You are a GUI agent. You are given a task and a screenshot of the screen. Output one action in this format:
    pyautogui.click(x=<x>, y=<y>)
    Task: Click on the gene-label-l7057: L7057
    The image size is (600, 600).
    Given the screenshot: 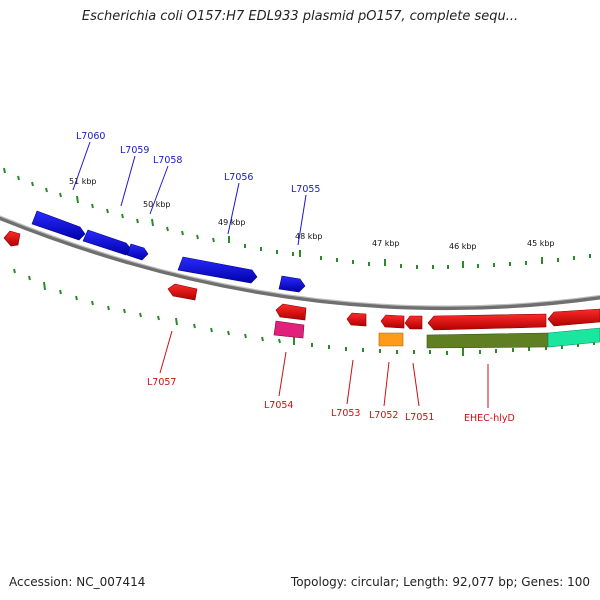 What is the action you would take?
    pyautogui.click(x=161, y=382)
    